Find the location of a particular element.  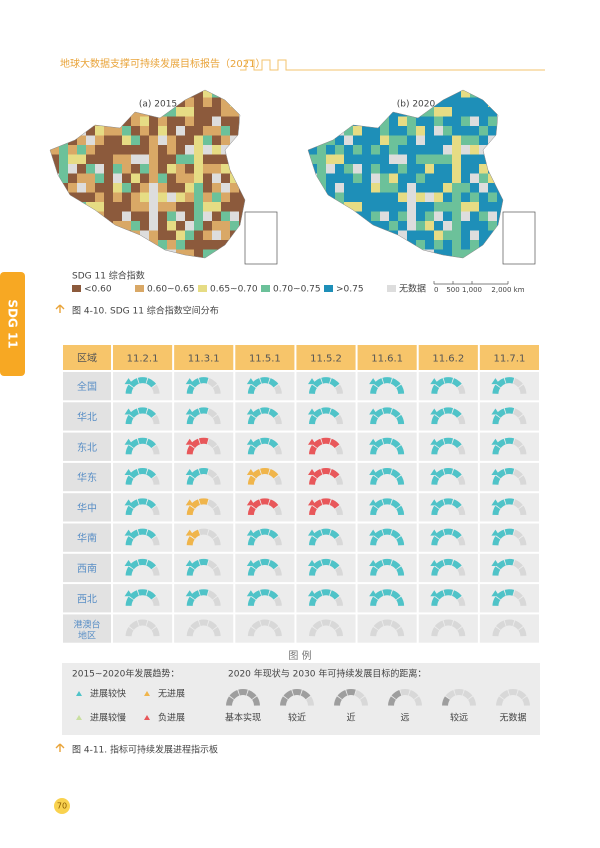

header-label: 11.7.1 is located at coordinates (510, 359).